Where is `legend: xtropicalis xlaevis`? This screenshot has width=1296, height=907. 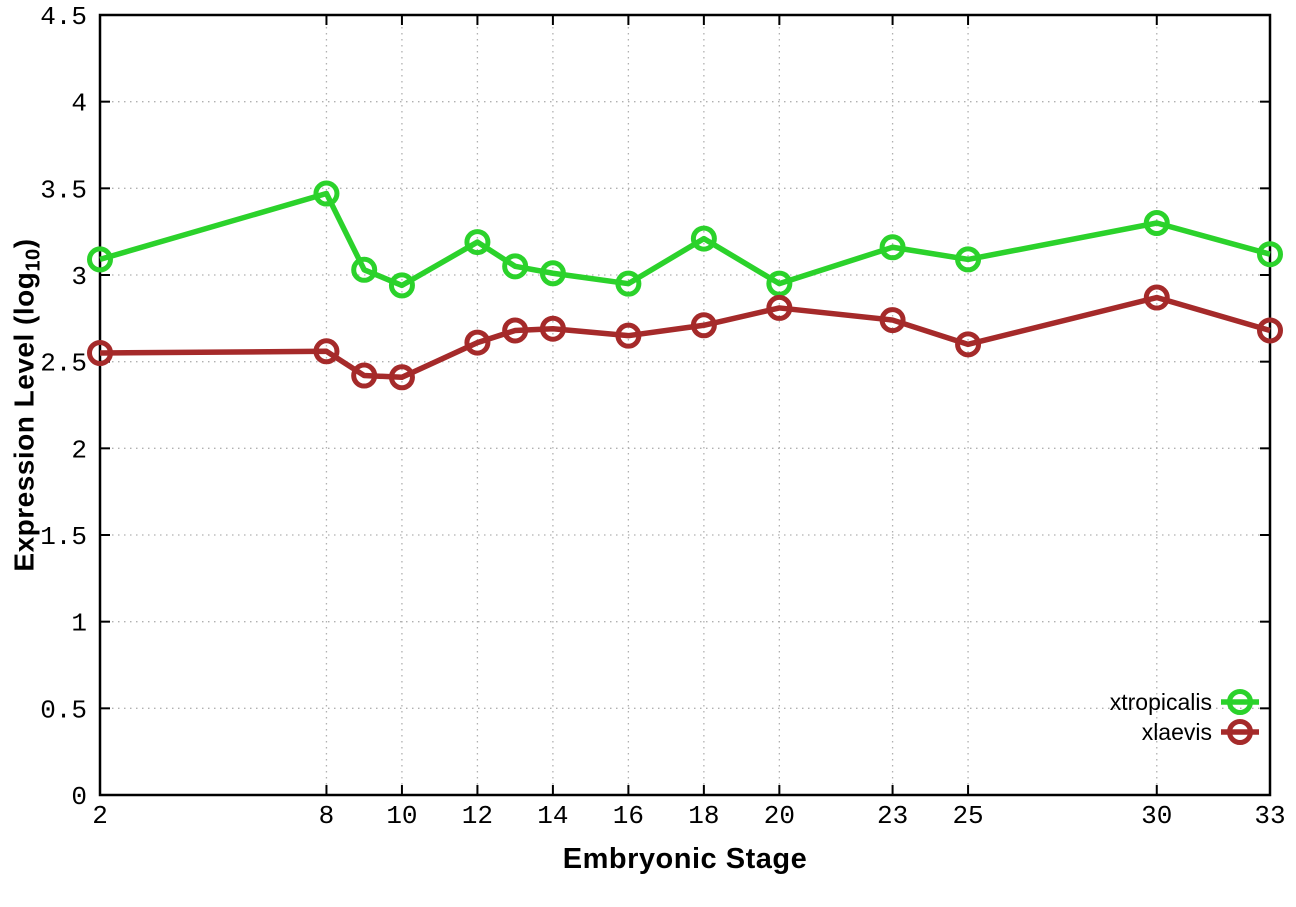 legend: xtropicalis xlaevis is located at coordinates (1161, 717).